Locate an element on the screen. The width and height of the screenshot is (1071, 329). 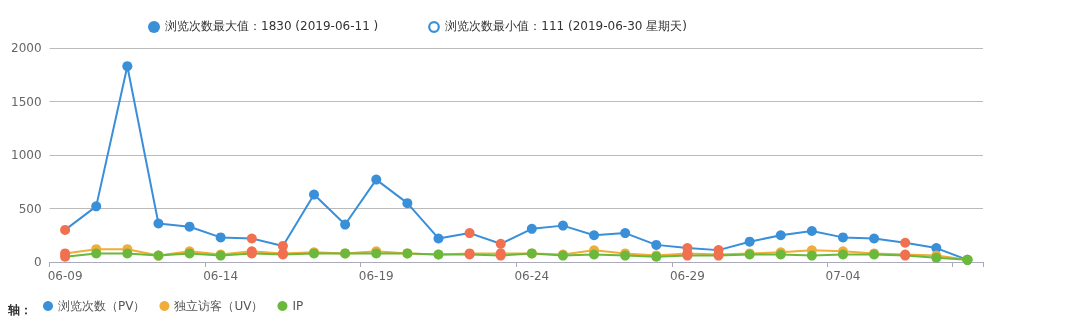
y-tick-label: 1000 is located at coordinates (26, 155).